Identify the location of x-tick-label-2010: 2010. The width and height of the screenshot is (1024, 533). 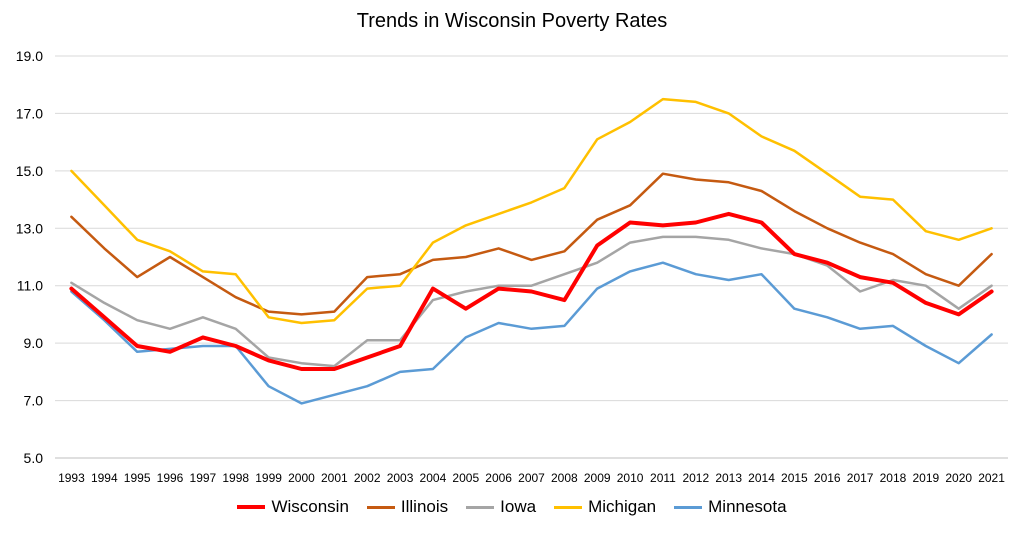
(630, 478).